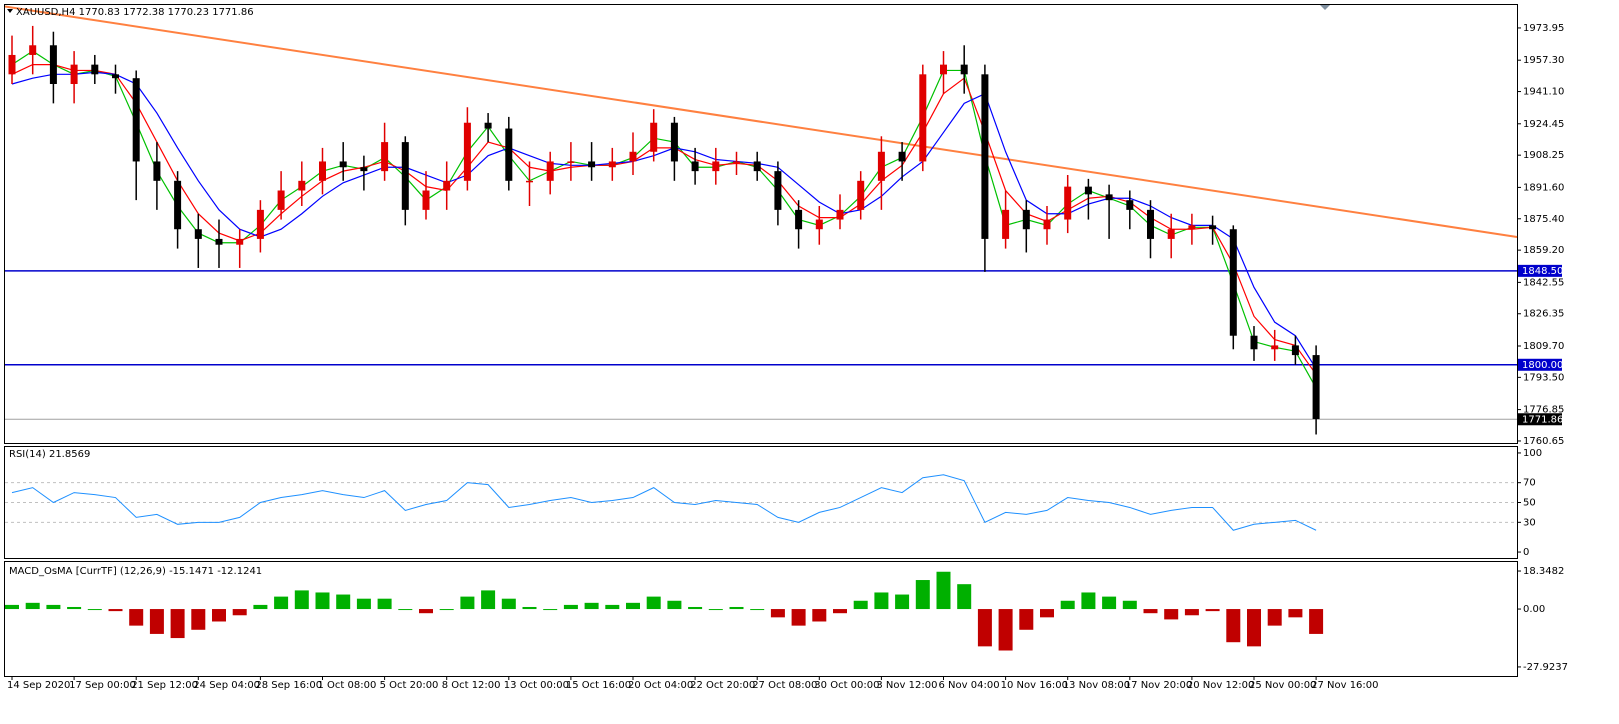 This screenshot has width=1619, height=724. I want to click on y-tick-label: 100, so click(1532, 453).